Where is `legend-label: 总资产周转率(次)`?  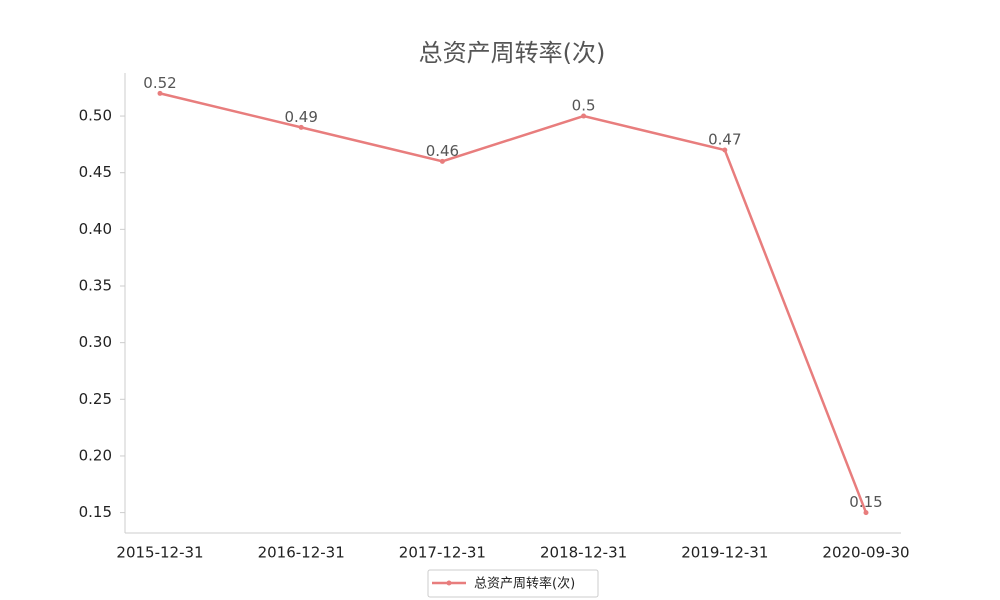 legend-label: 总资产周转率(次) is located at coordinates (524, 584).